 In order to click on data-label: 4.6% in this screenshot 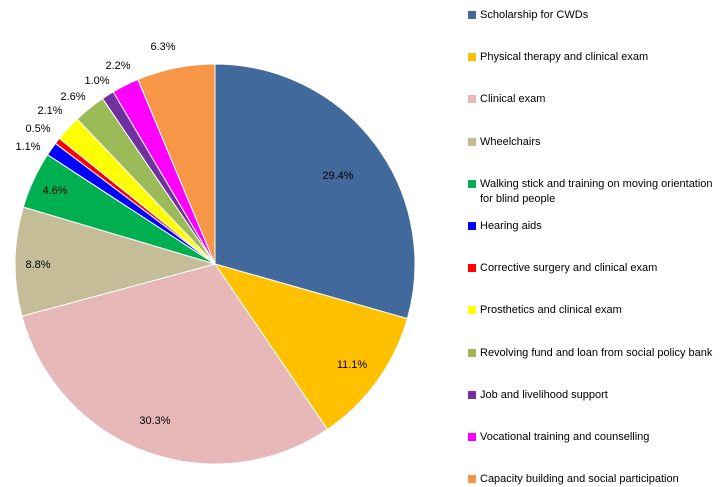, I will do `click(54, 191)`.